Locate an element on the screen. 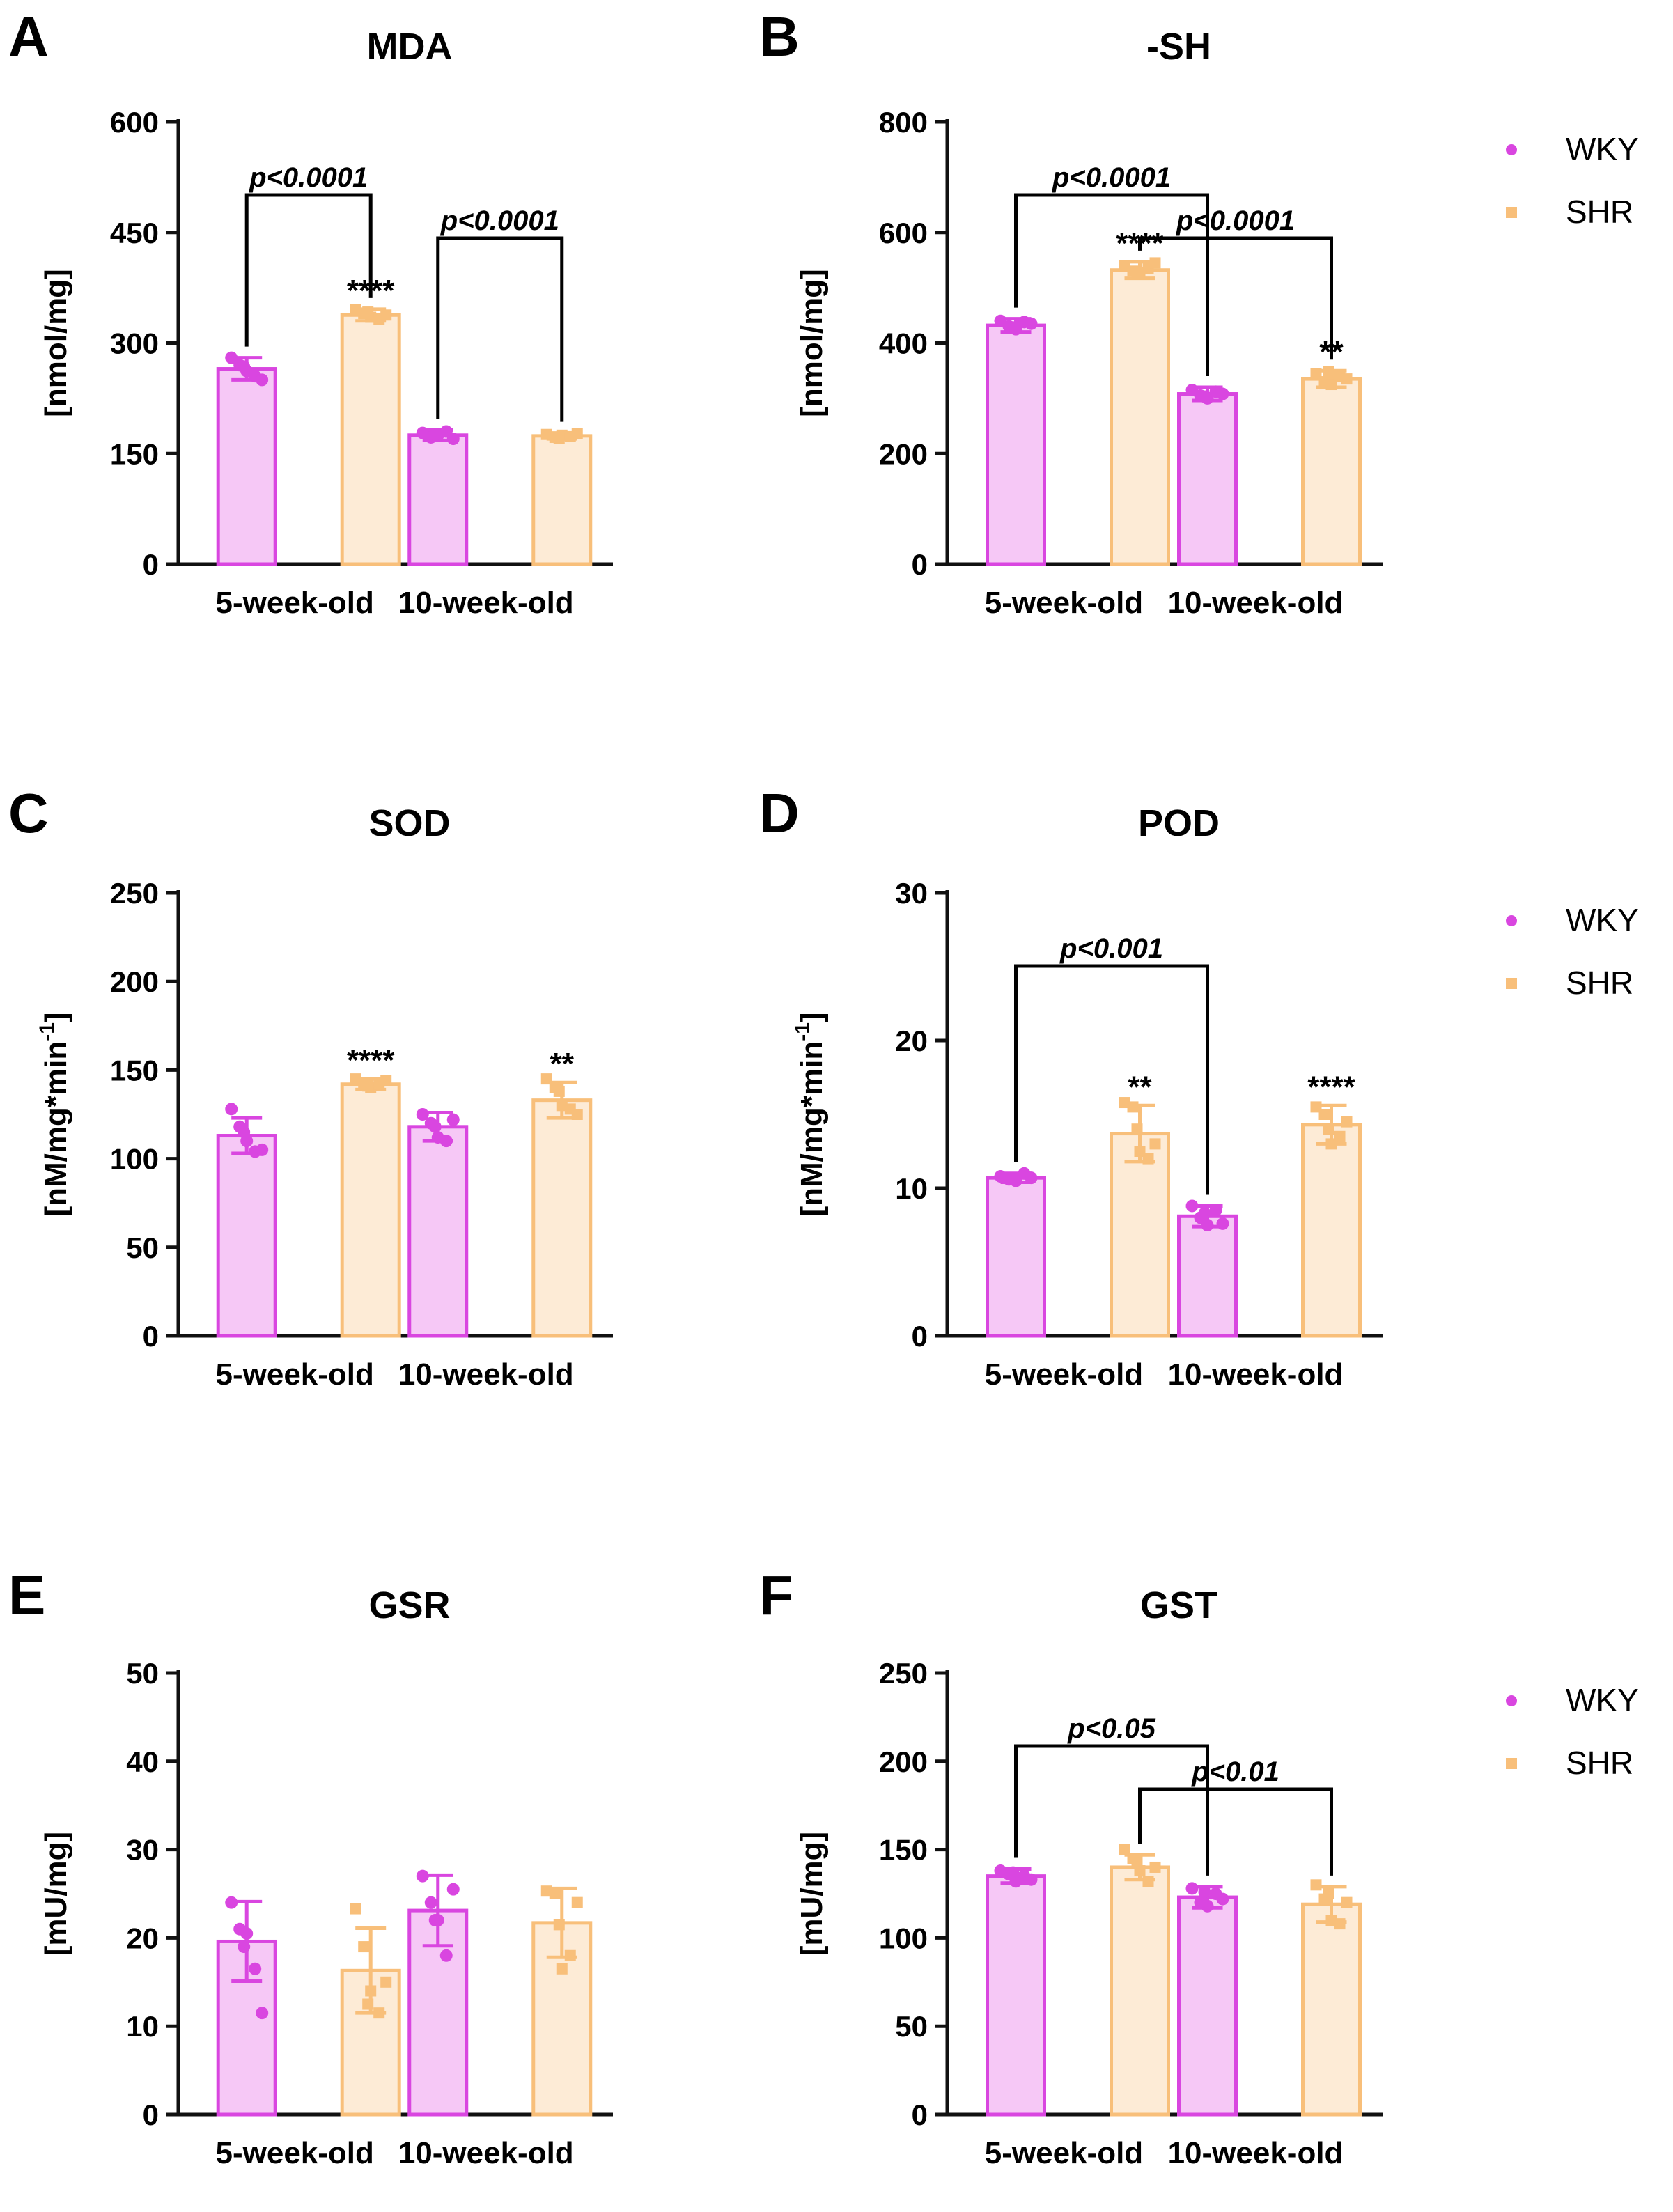  significance-stars: **** is located at coordinates (371, 1060).